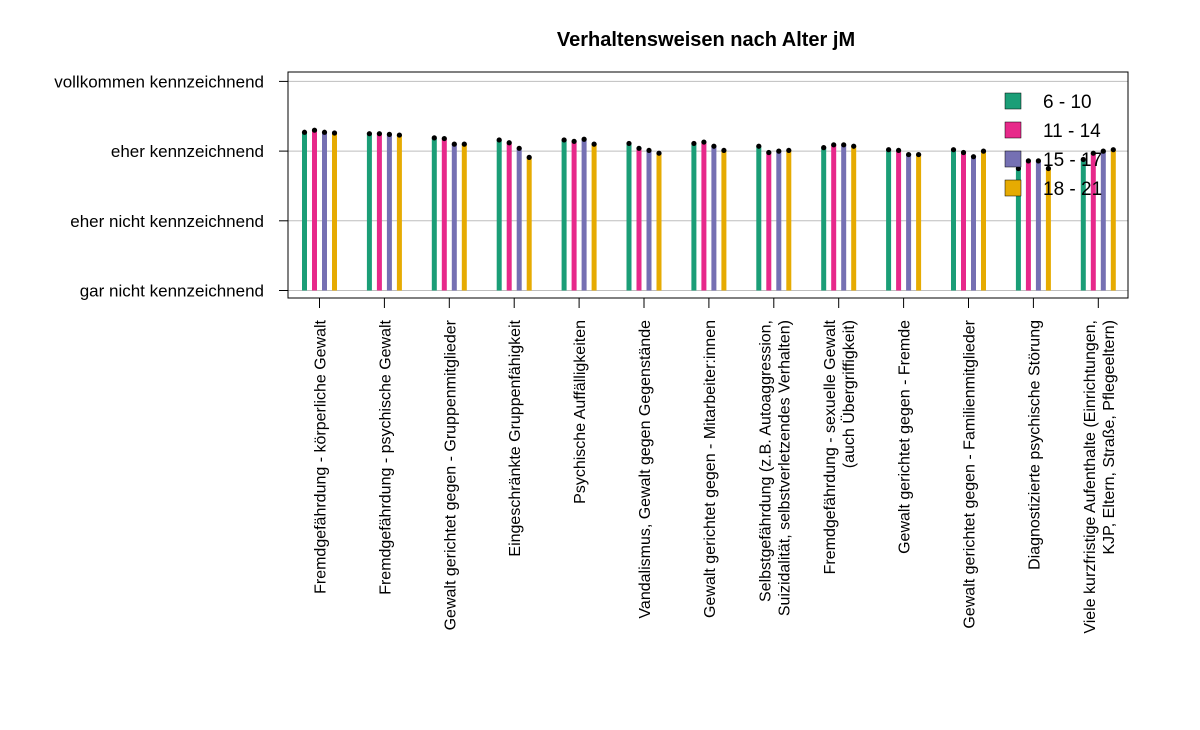 Image resolution: width=1200 pixels, height=730 pixels. Describe the element at coordinates (830, 446) in the screenshot. I see `x-tick-label: Fremdgefährdung - sexuelle Gewalt` at that location.